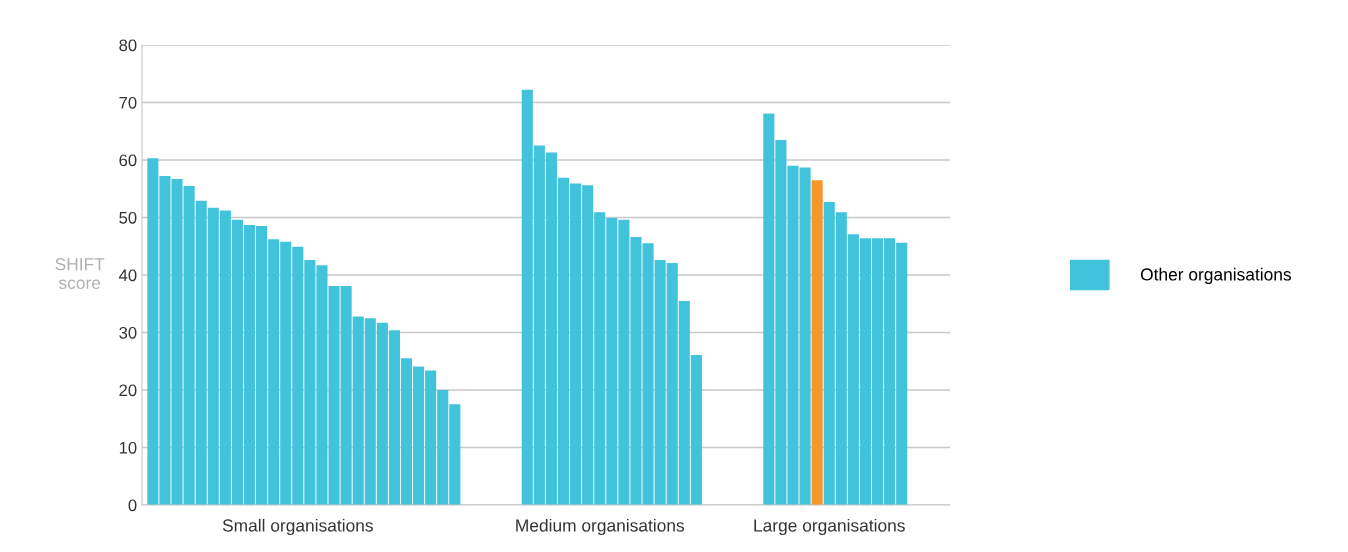 The image size is (1348, 552). Describe the element at coordinates (817, 342) in the screenshot. I see `bar` at that location.